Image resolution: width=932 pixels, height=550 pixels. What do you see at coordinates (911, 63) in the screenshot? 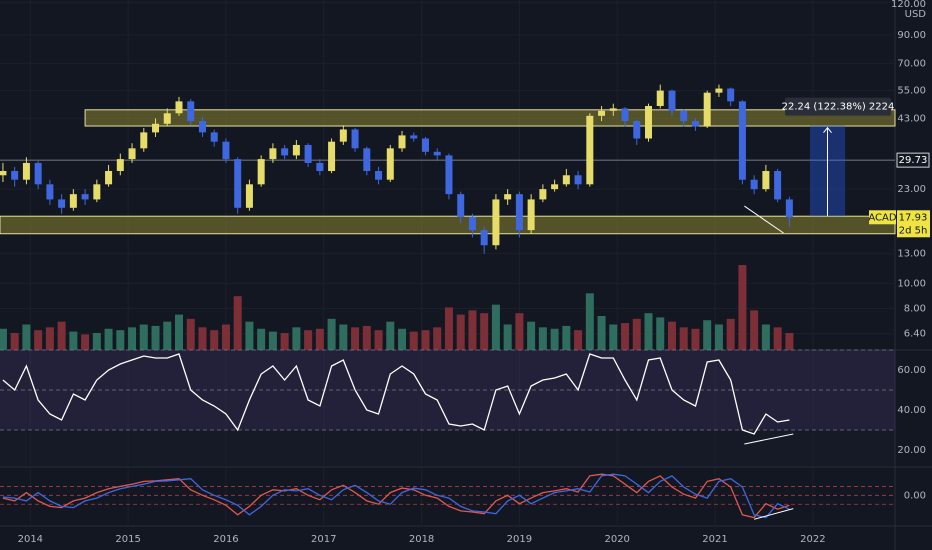
I see `y-tick-label: 70.00` at bounding box center [911, 63].